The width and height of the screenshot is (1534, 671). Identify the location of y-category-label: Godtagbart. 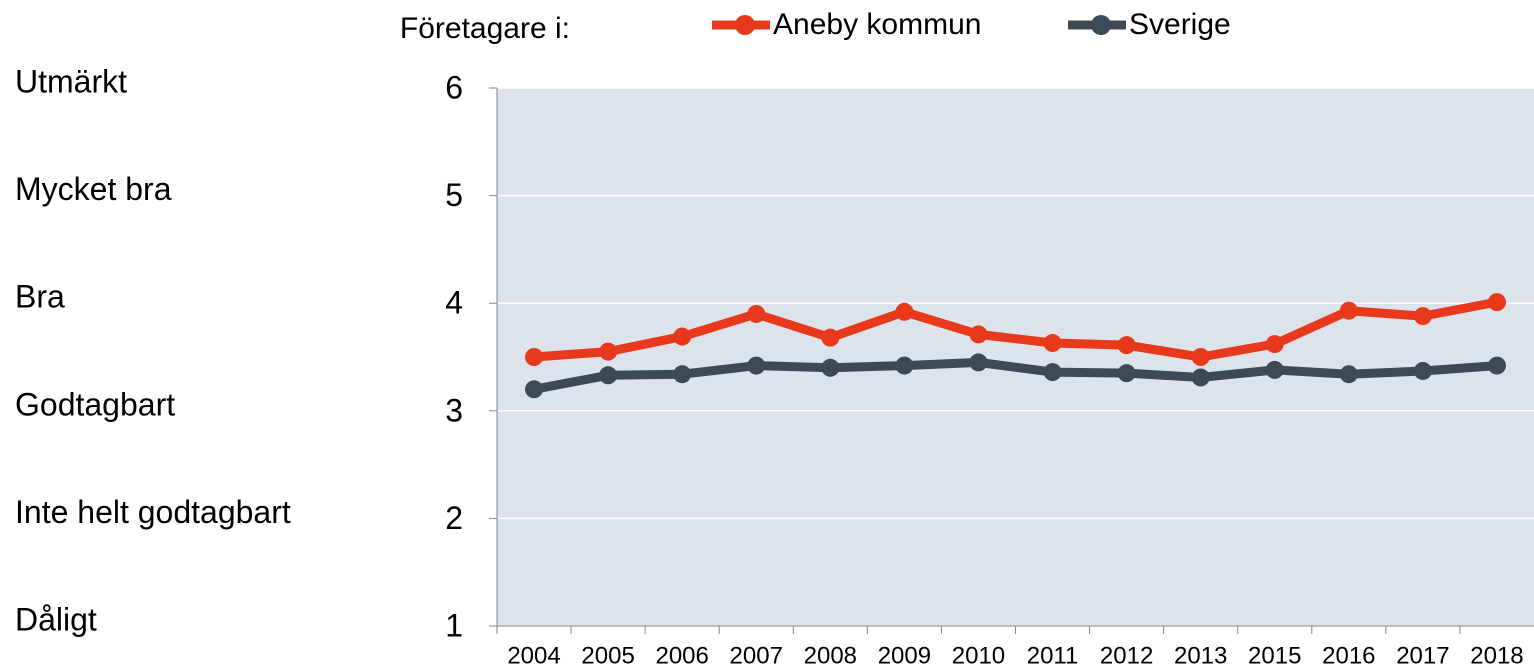
(95, 404).